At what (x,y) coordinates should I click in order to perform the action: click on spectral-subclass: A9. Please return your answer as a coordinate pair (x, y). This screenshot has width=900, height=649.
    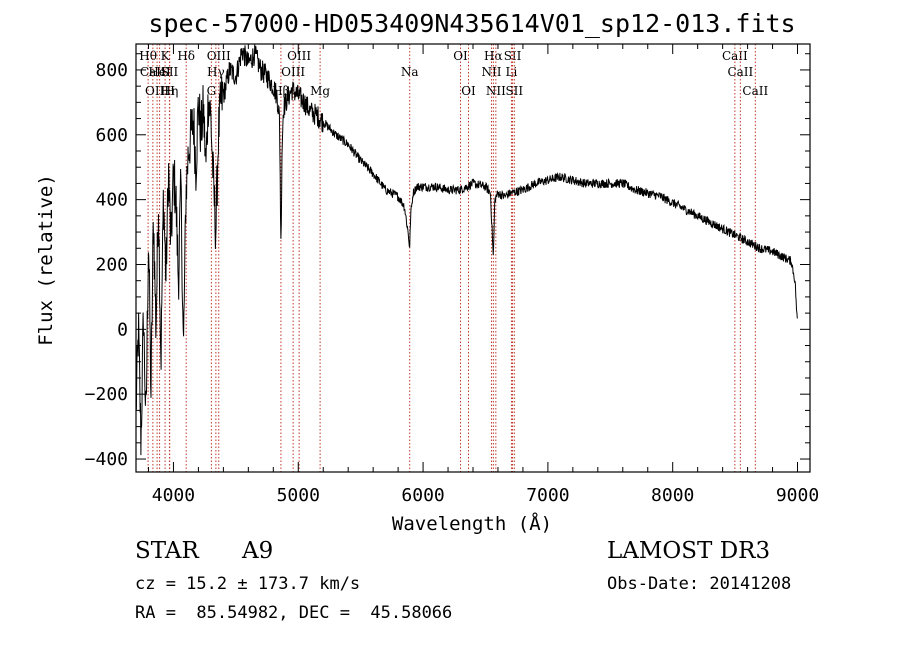
    Looking at the image, I should click on (258, 551).